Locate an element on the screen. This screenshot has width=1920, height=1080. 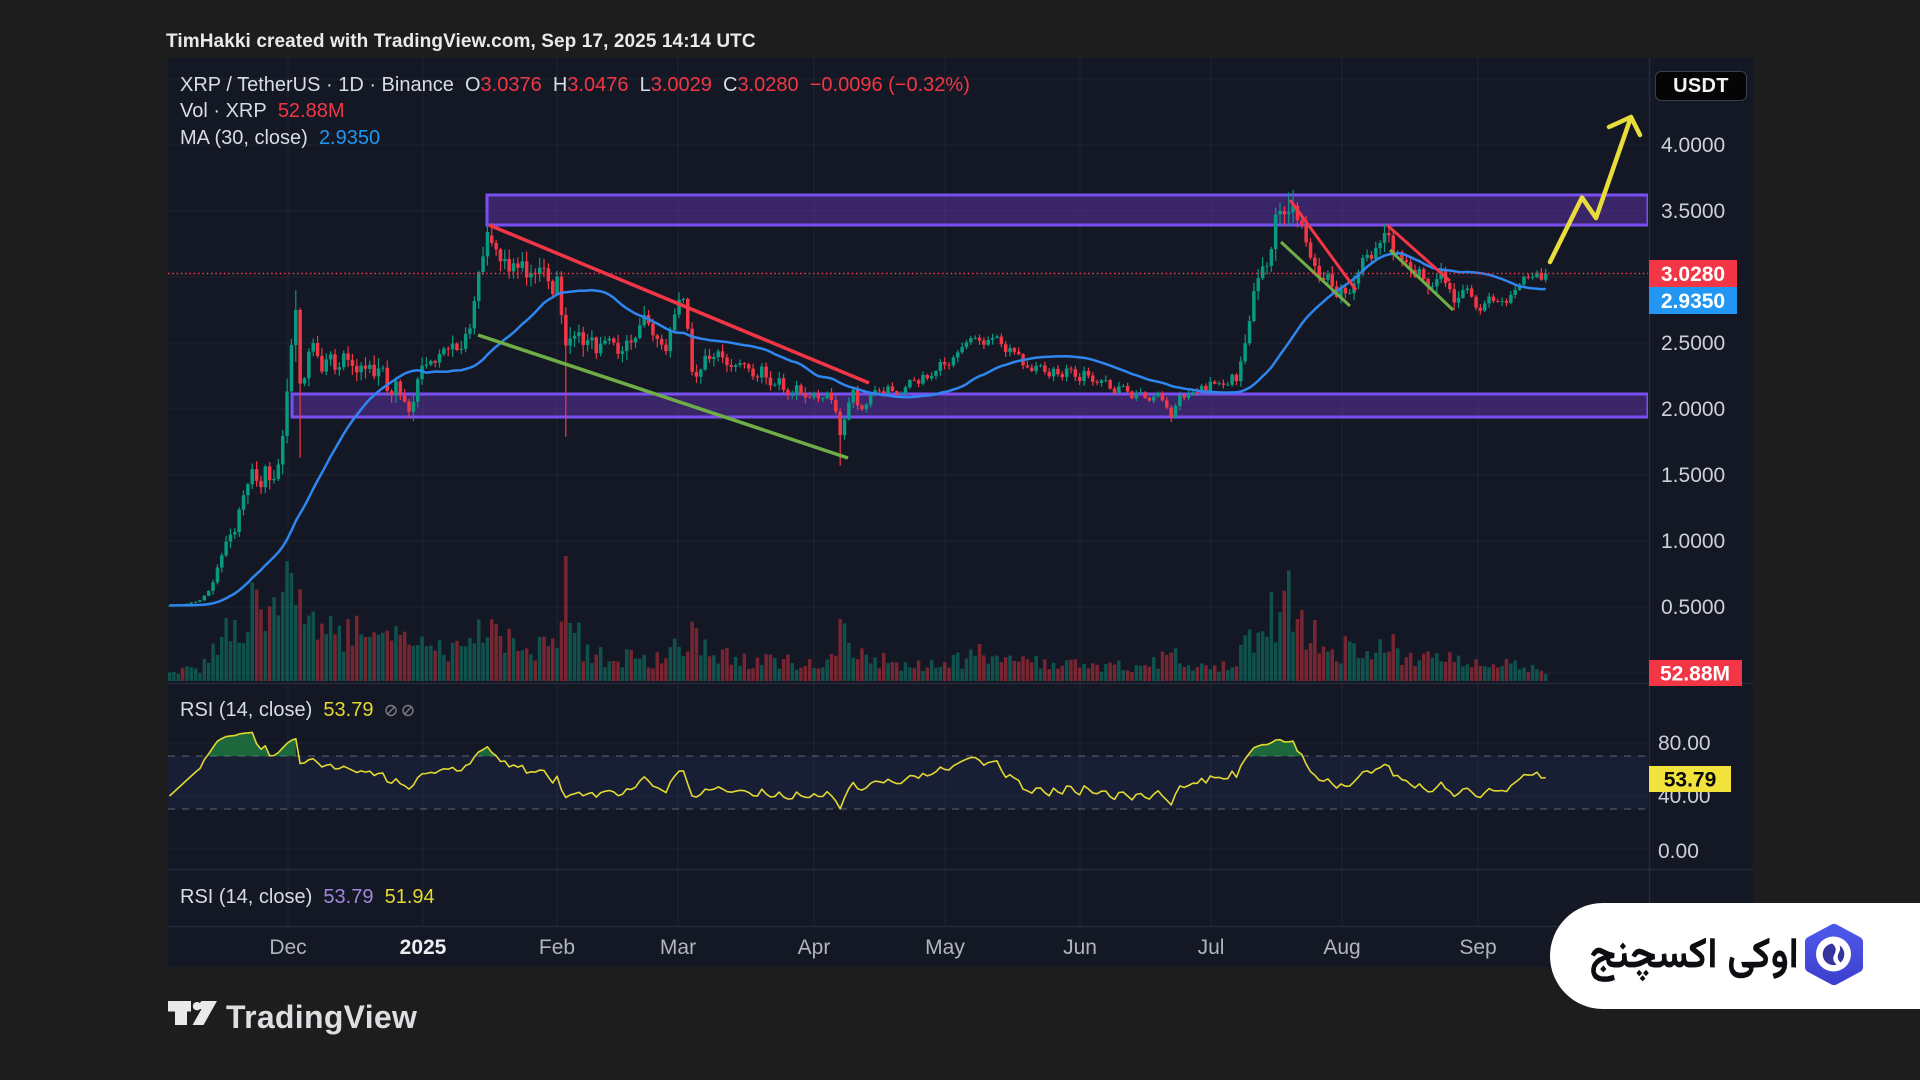
svg-text: 2.5000 is located at coordinates (1693, 343).